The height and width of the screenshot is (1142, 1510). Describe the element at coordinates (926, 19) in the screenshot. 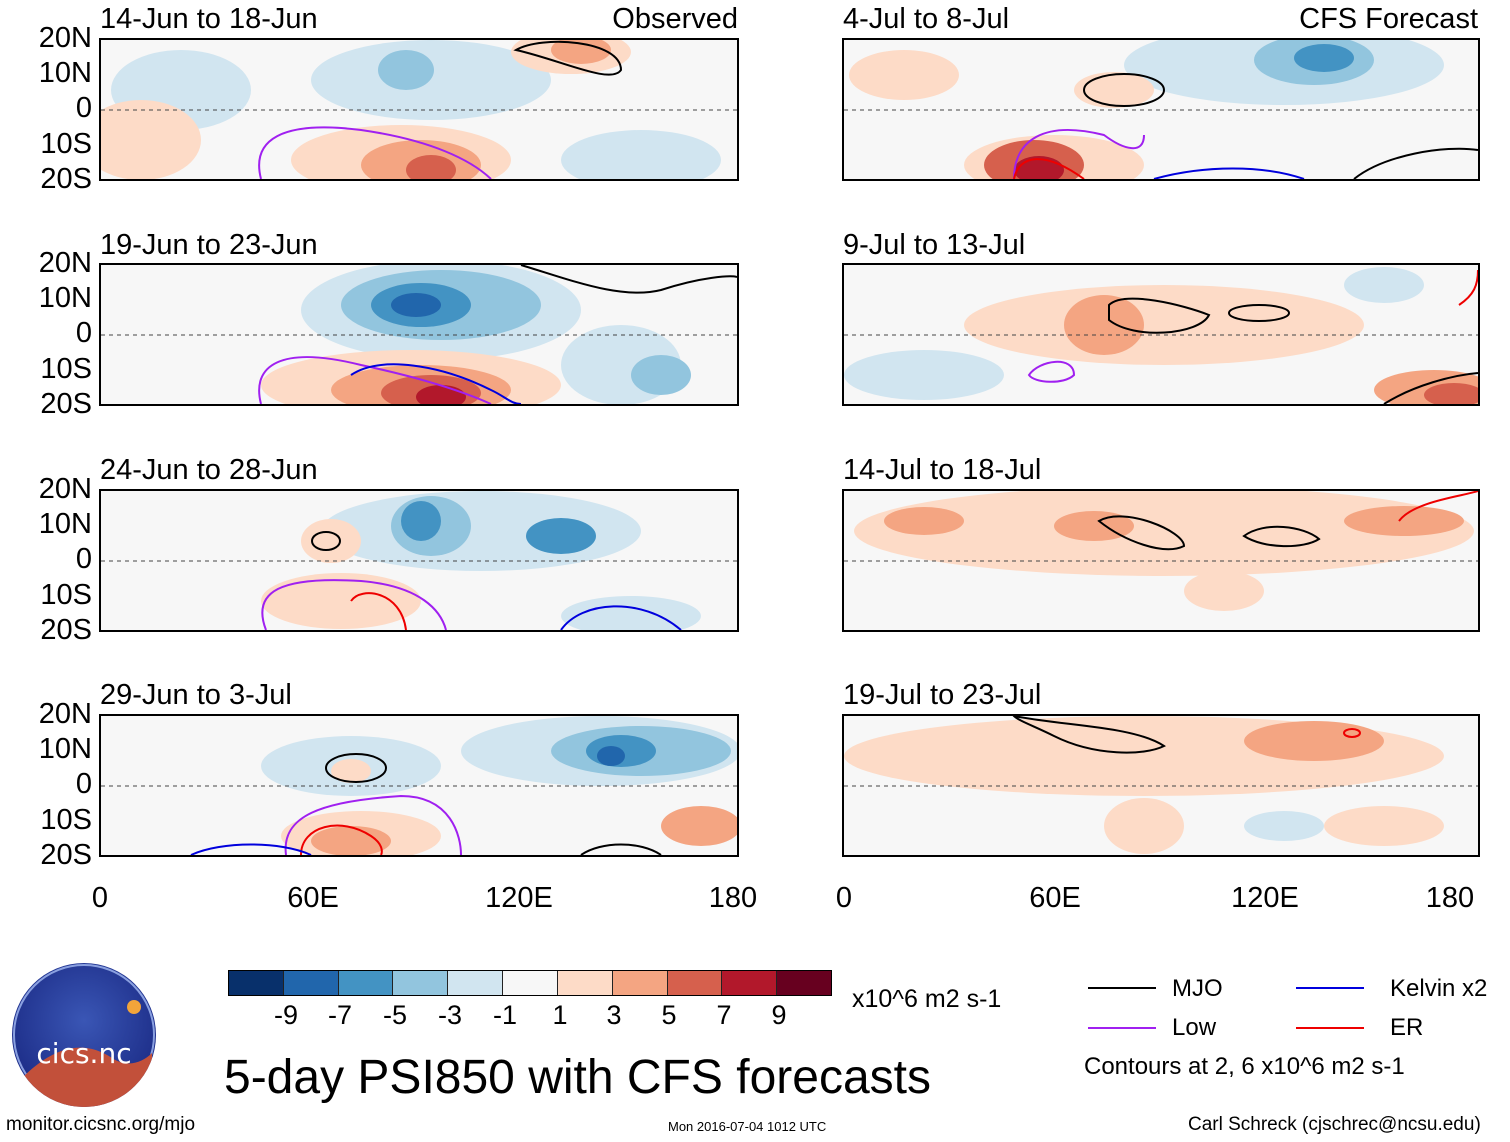

I see `panel-period: 4-Jul to 8-Jul` at that location.